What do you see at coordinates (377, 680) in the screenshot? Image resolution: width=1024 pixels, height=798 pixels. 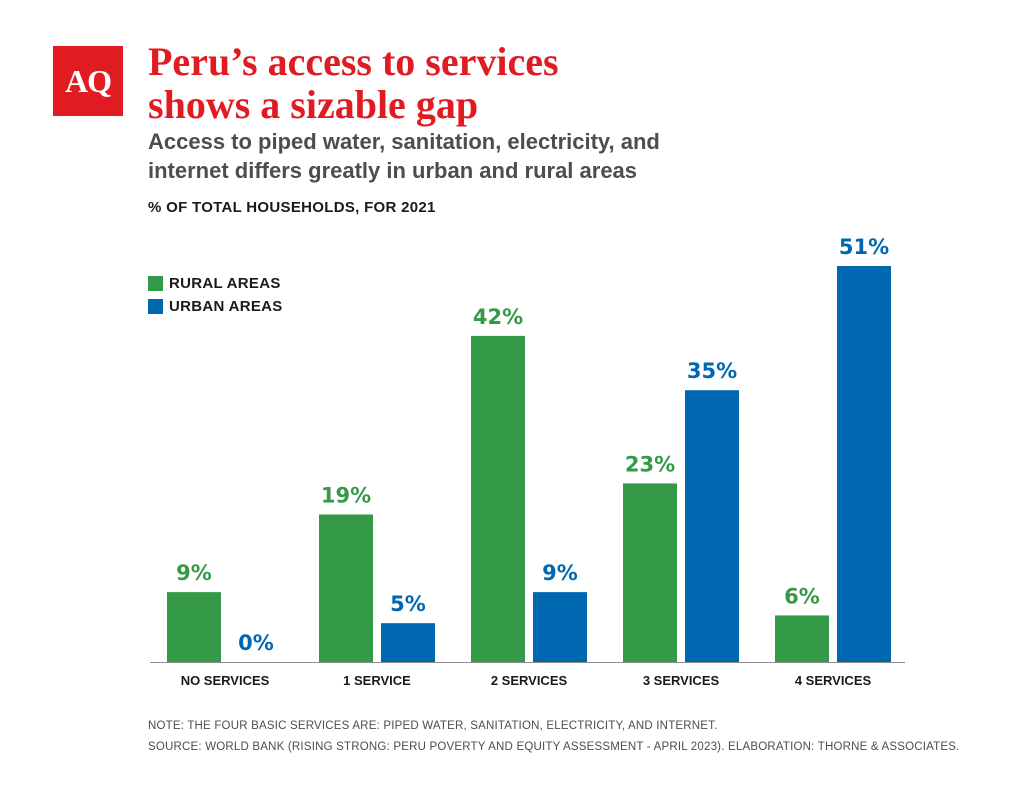 I see `x-tick-label: 1 SERVICE` at bounding box center [377, 680].